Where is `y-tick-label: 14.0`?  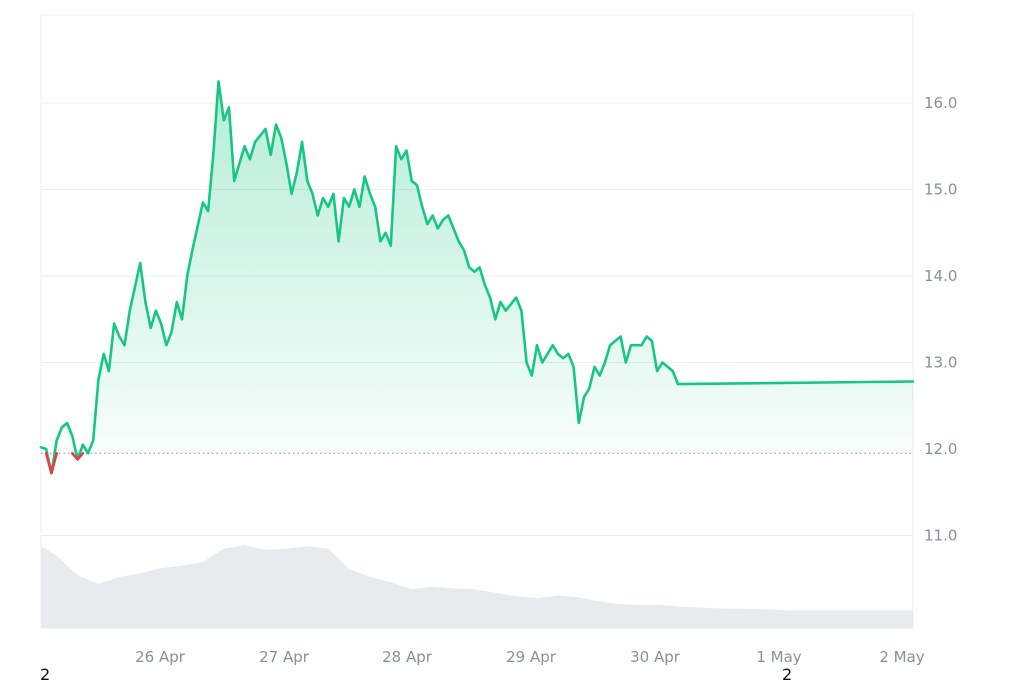 y-tick-label: 14.0 is located at coordinates (940, 276).